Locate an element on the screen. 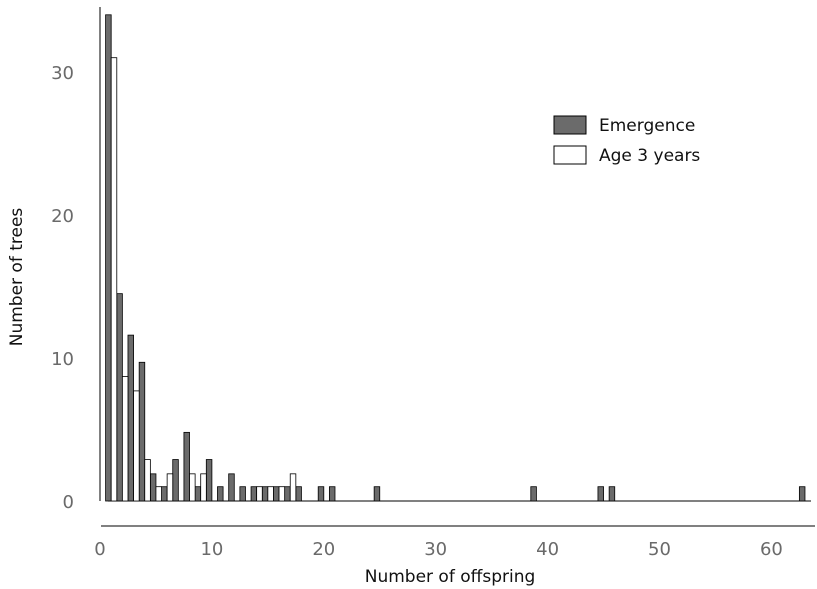  y-tick-label-0: 0 is located at coordinates (68, 502).